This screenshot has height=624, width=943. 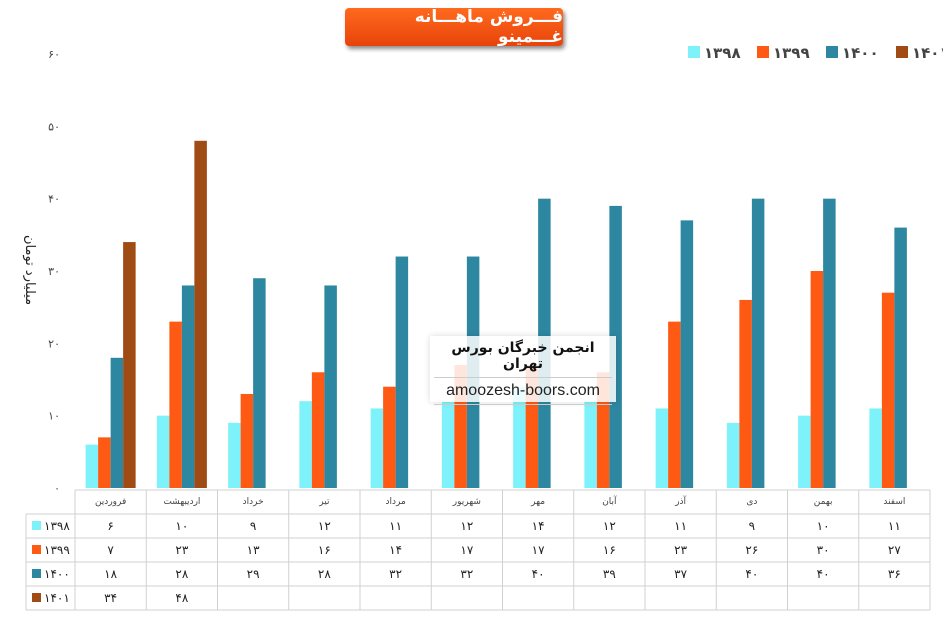 I want to click on x-tick-label: فروردین, so click(x=110, y=502).